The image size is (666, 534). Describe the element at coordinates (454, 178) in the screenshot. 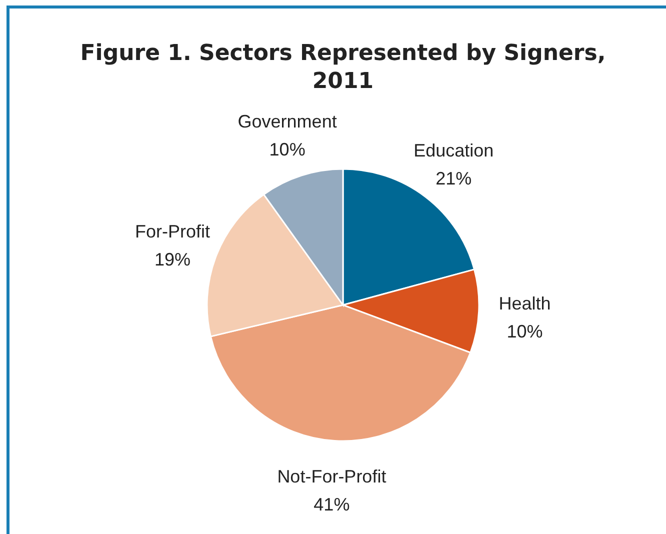

I see `data-label: 21%` at that location.